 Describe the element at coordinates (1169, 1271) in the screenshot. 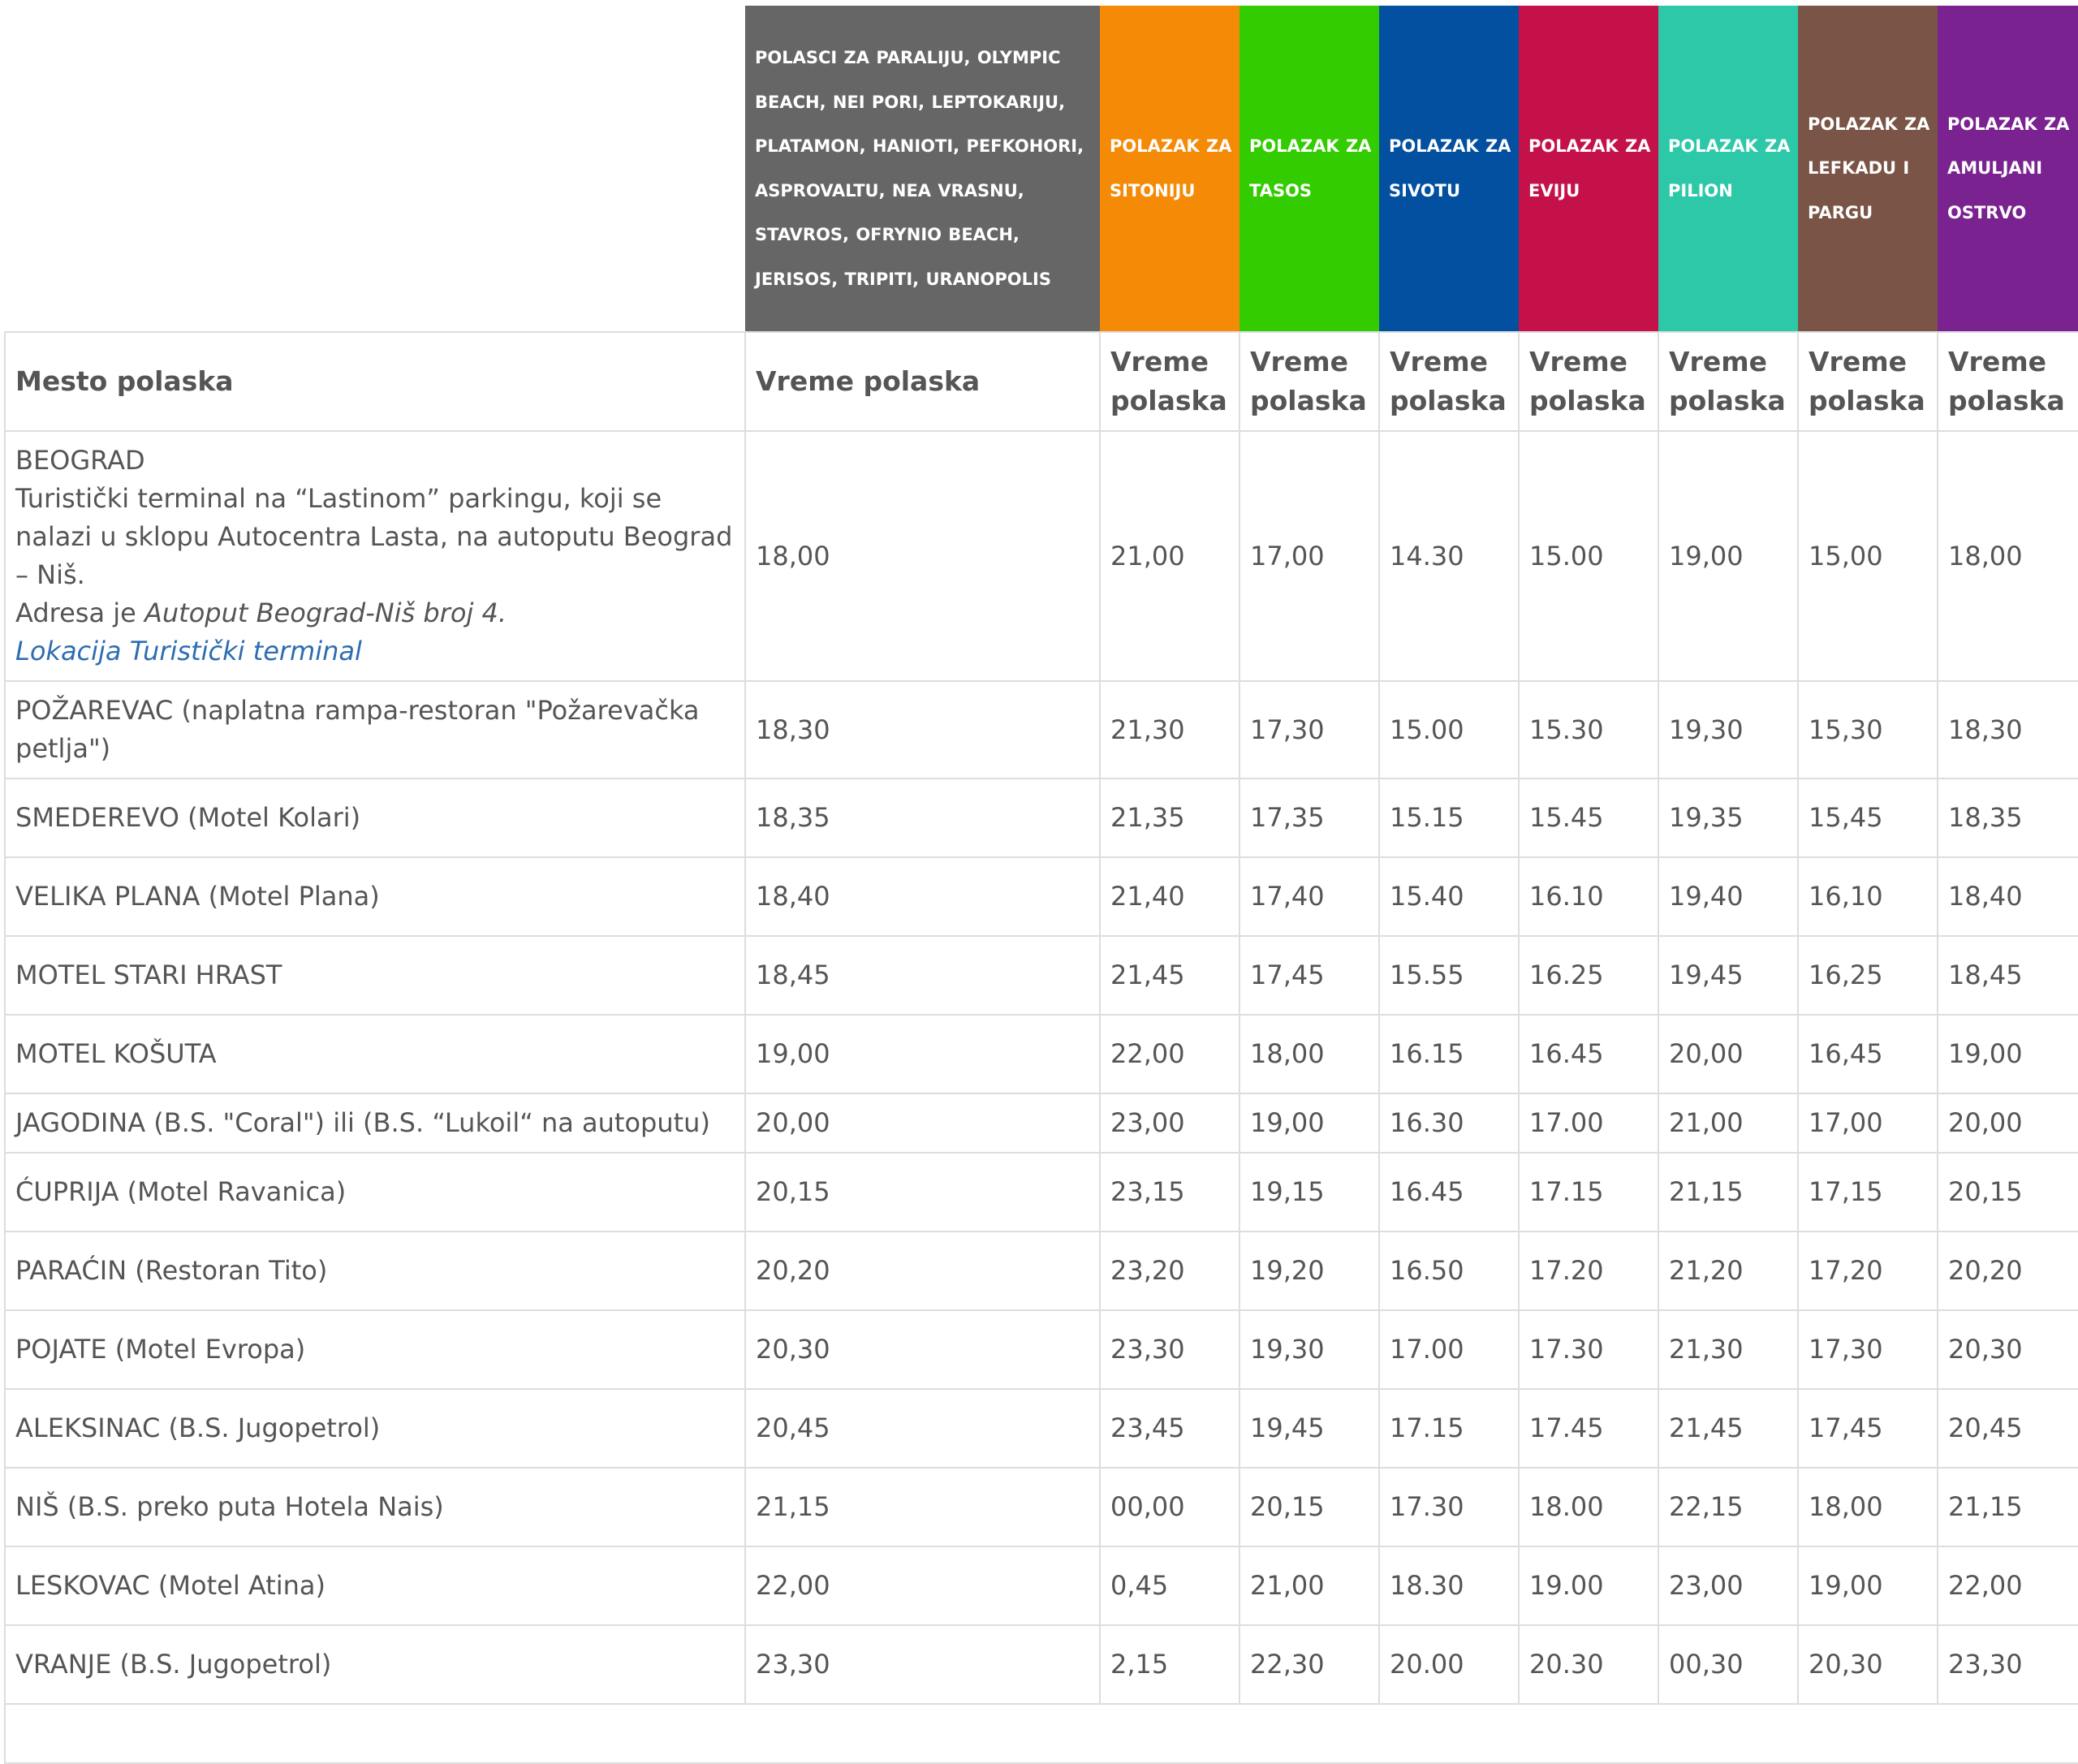

I see `departure-time: 23,20` at that location.